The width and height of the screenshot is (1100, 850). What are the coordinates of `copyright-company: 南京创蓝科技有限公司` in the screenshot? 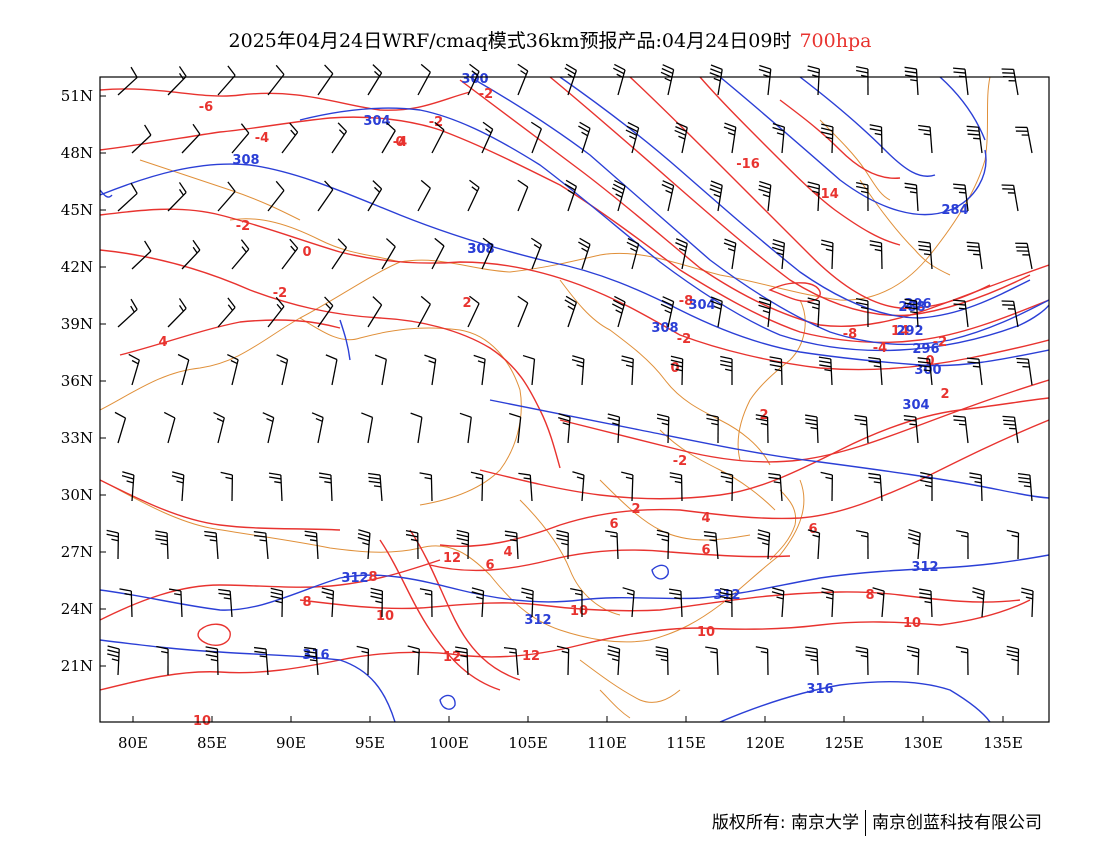 It's located at (957, 823).